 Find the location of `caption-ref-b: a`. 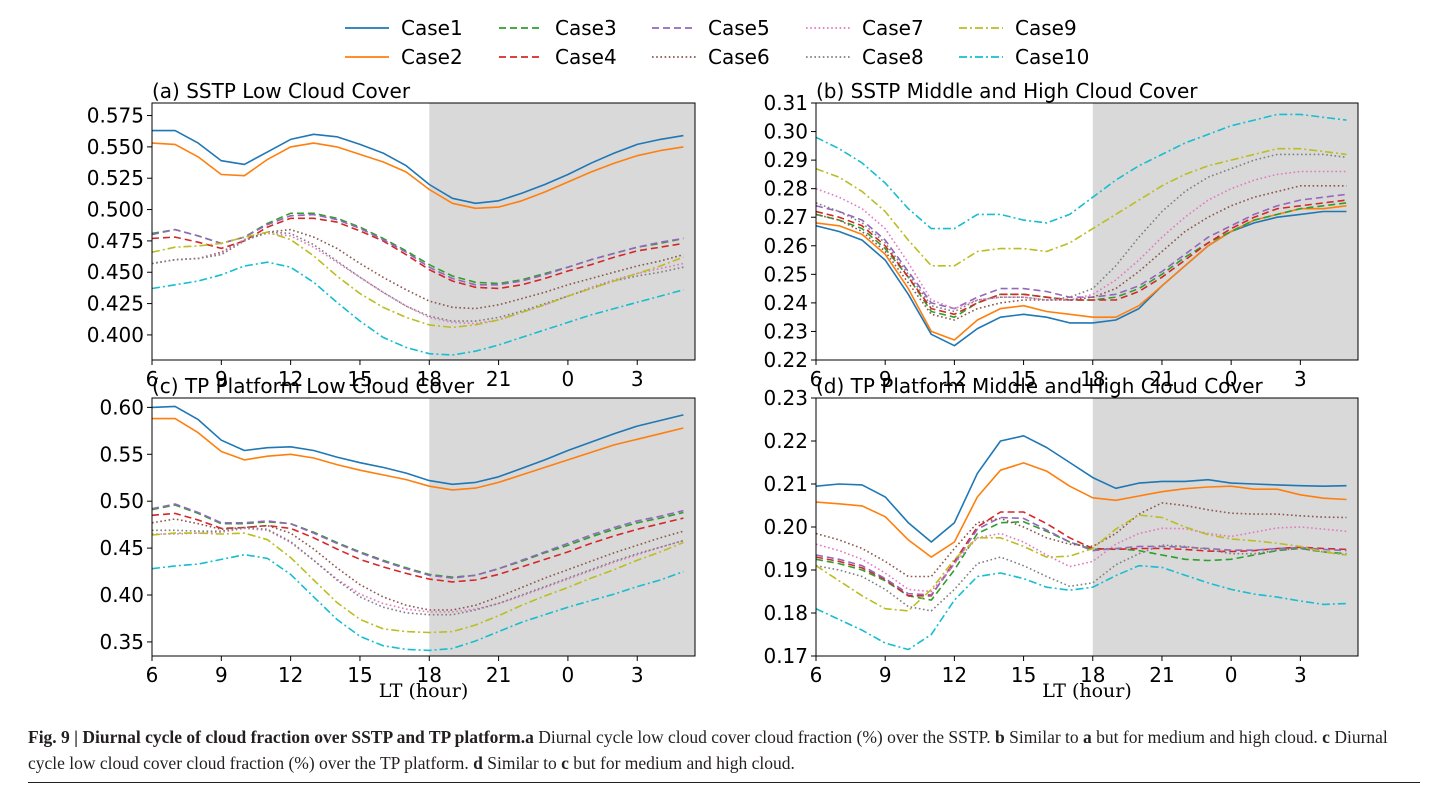

caption-ref-b: a is located at coordinates (1087, 737).